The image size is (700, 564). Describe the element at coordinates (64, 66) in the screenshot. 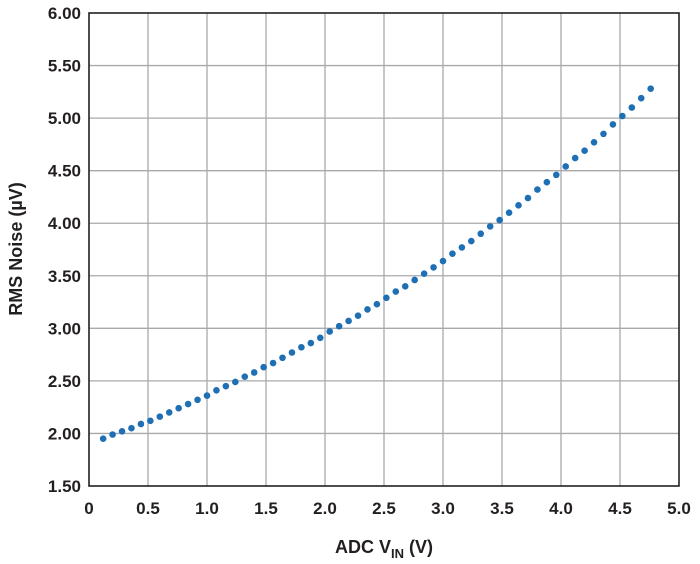

I see `y-tick-label: 5.50` at that location.